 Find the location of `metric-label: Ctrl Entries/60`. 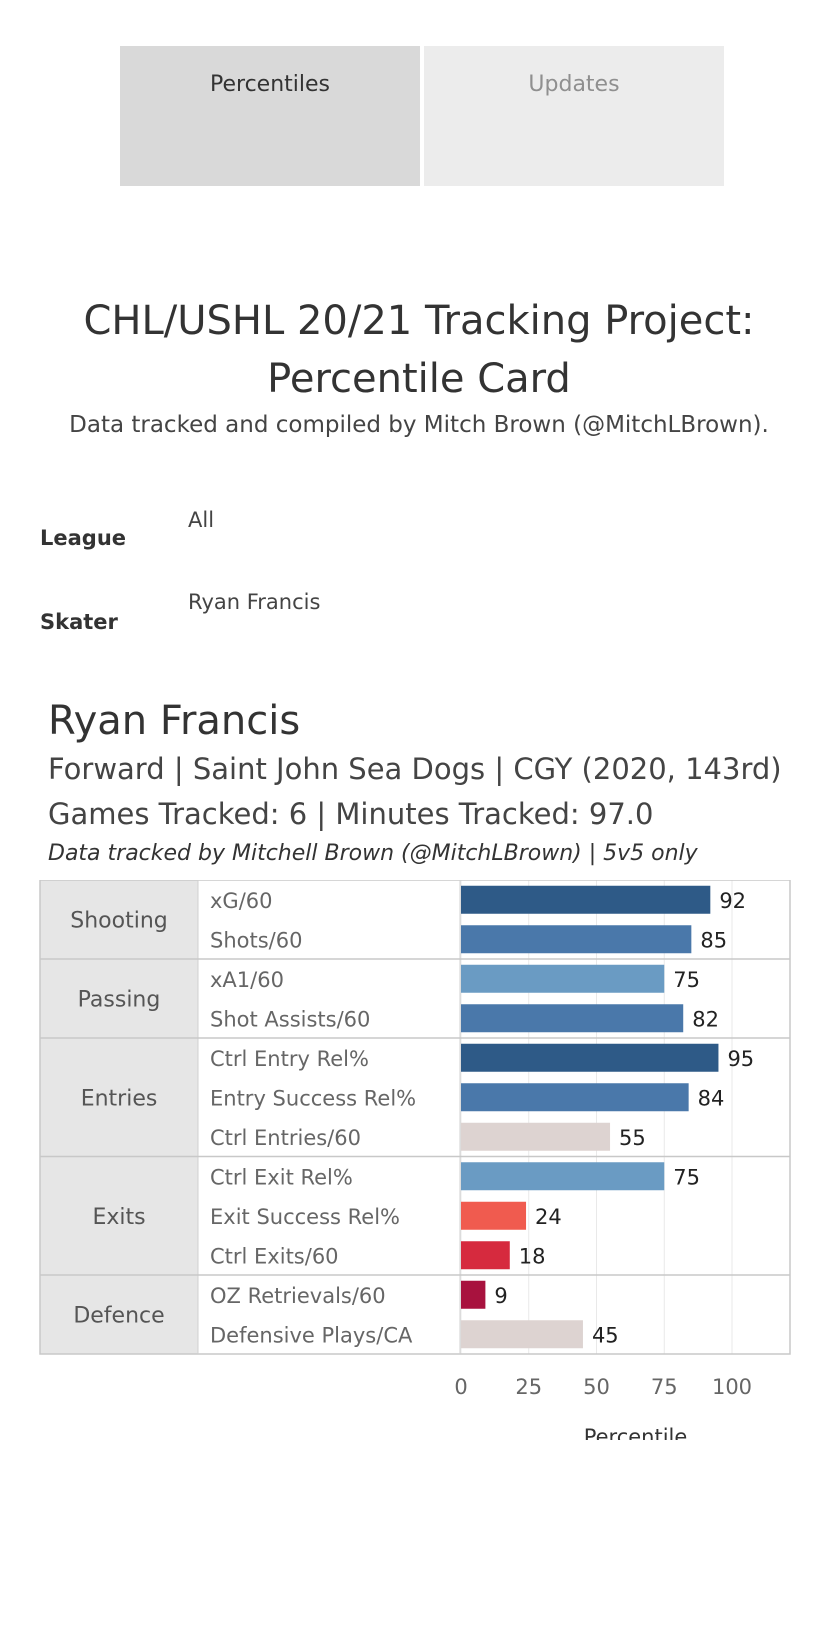

metric-label: Ctrl Entries/60 is located at coordinates (285, 1138).